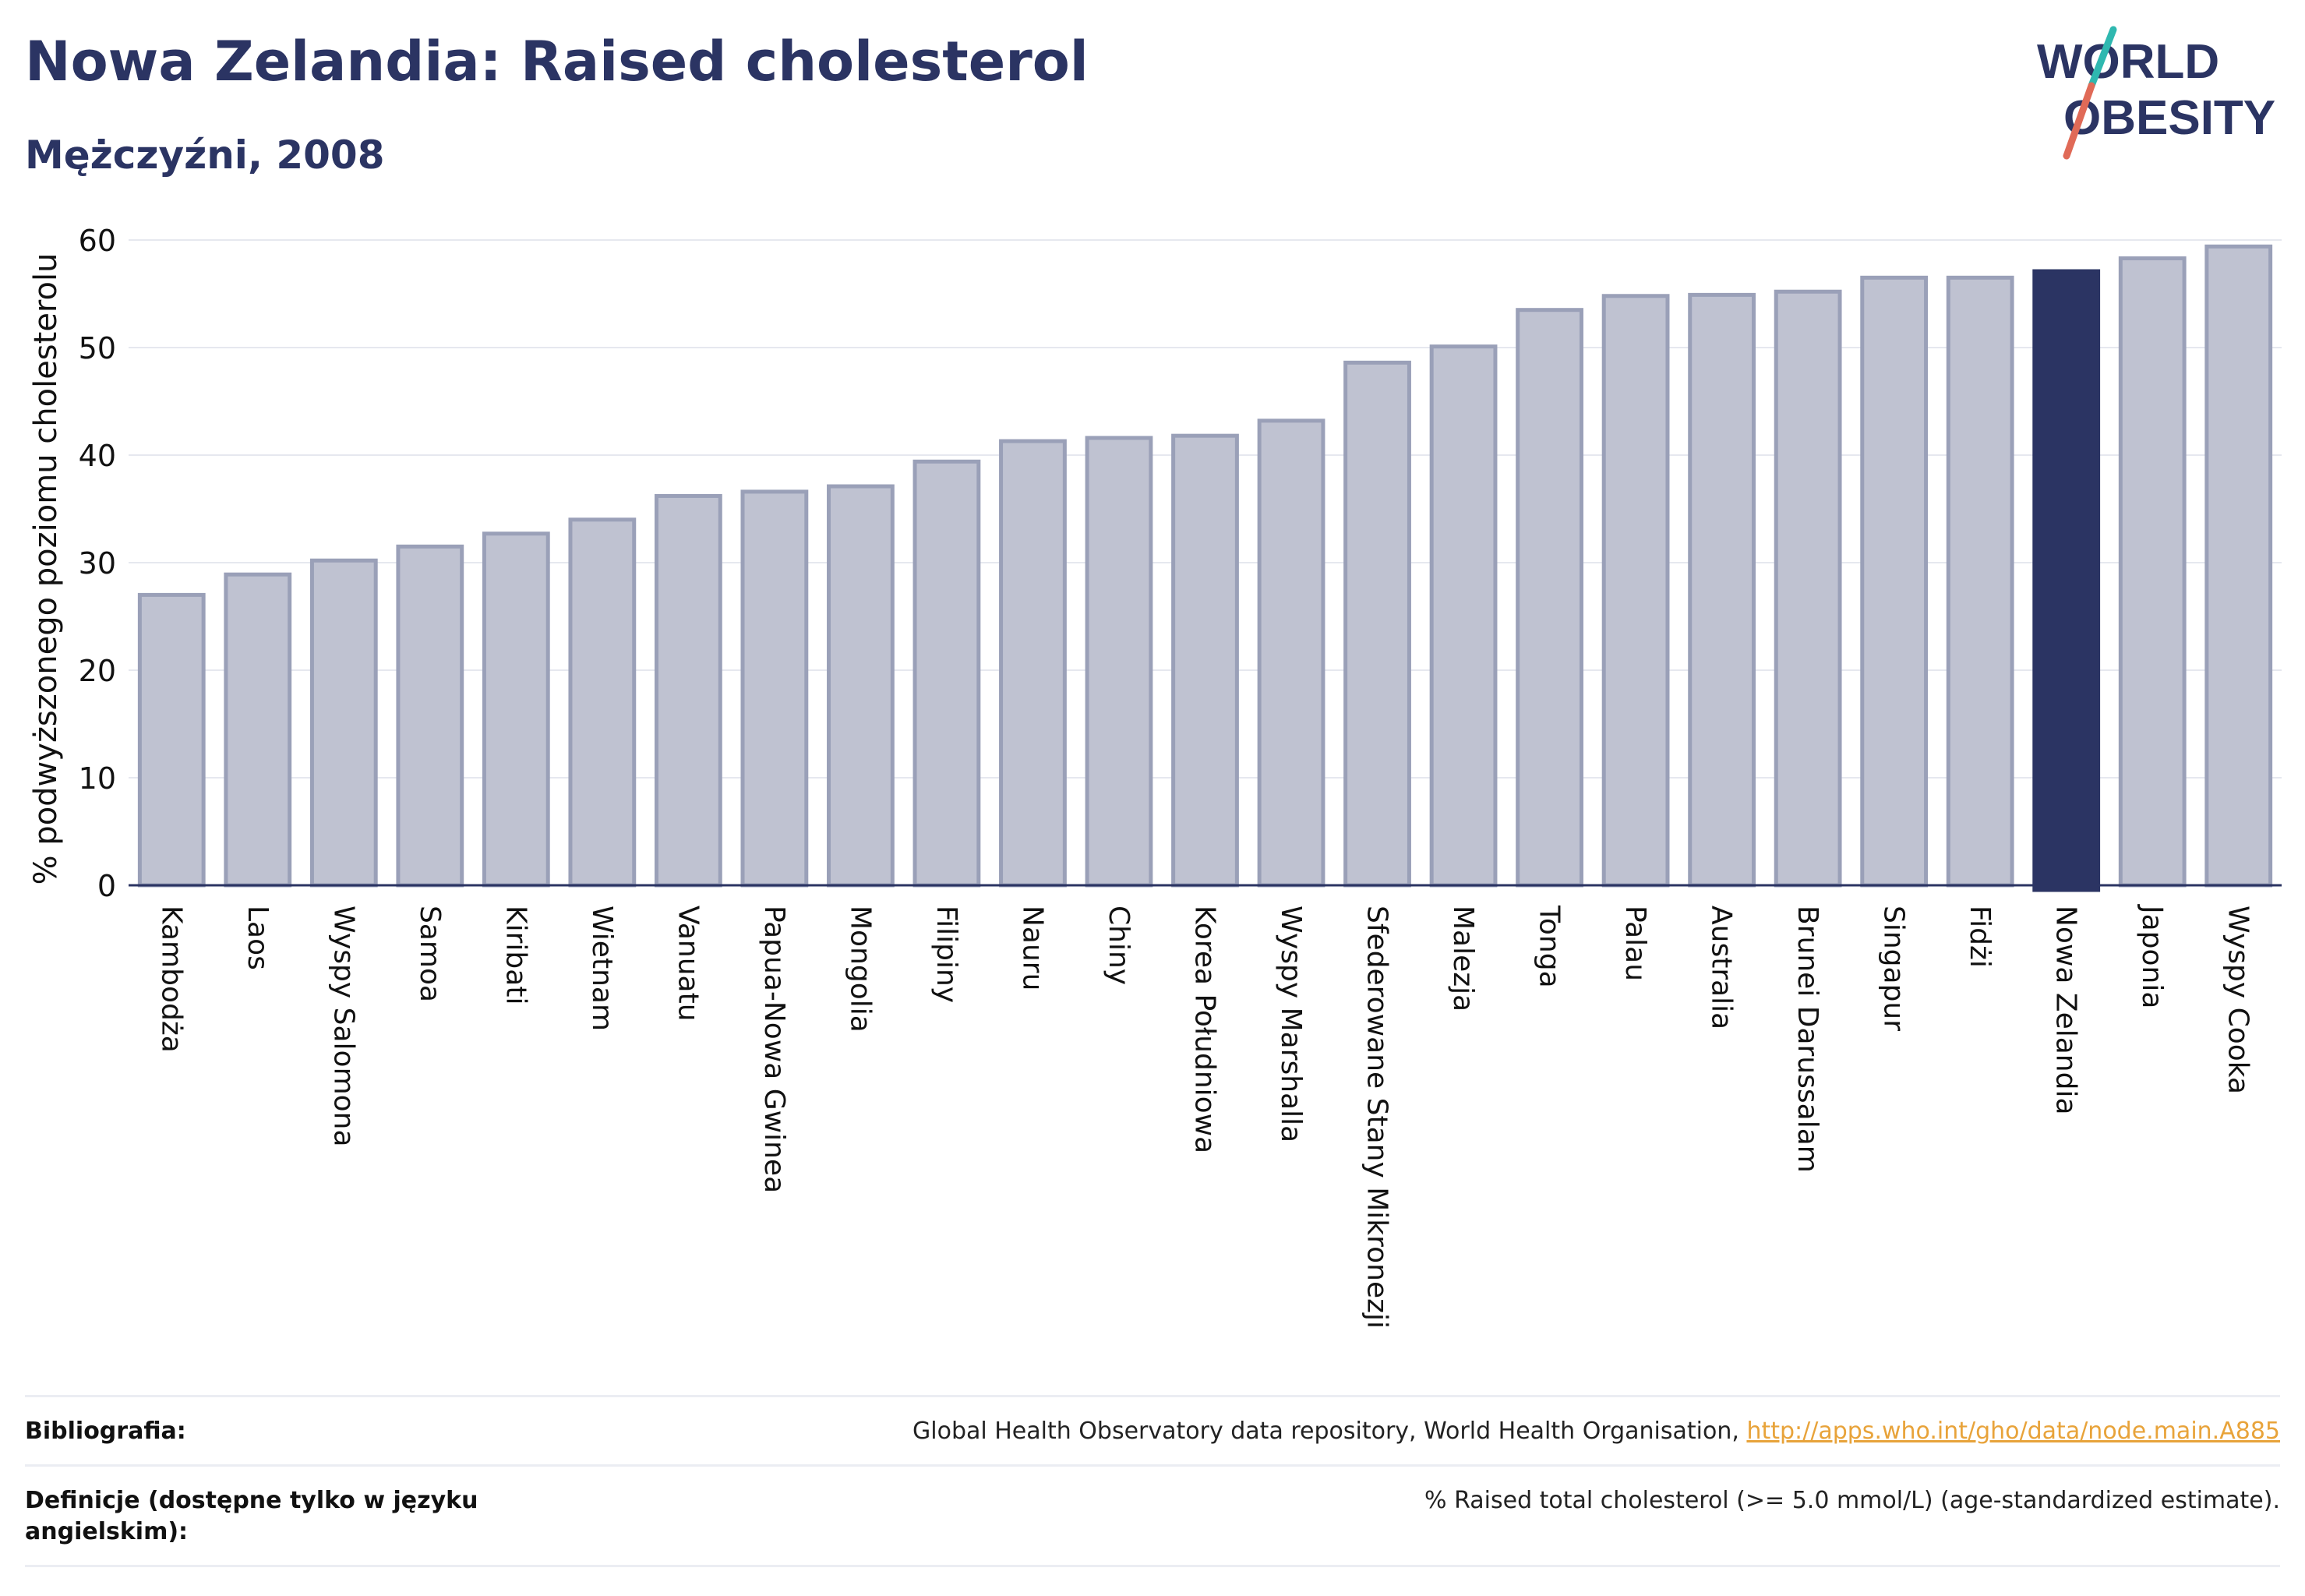 The height and width of the screenshot is (1596, 2305). What do you see at coordinates (1549, 946) in the screenshot?
I see `x-tick-label: Tonga` at bounding box center [1549, 946].